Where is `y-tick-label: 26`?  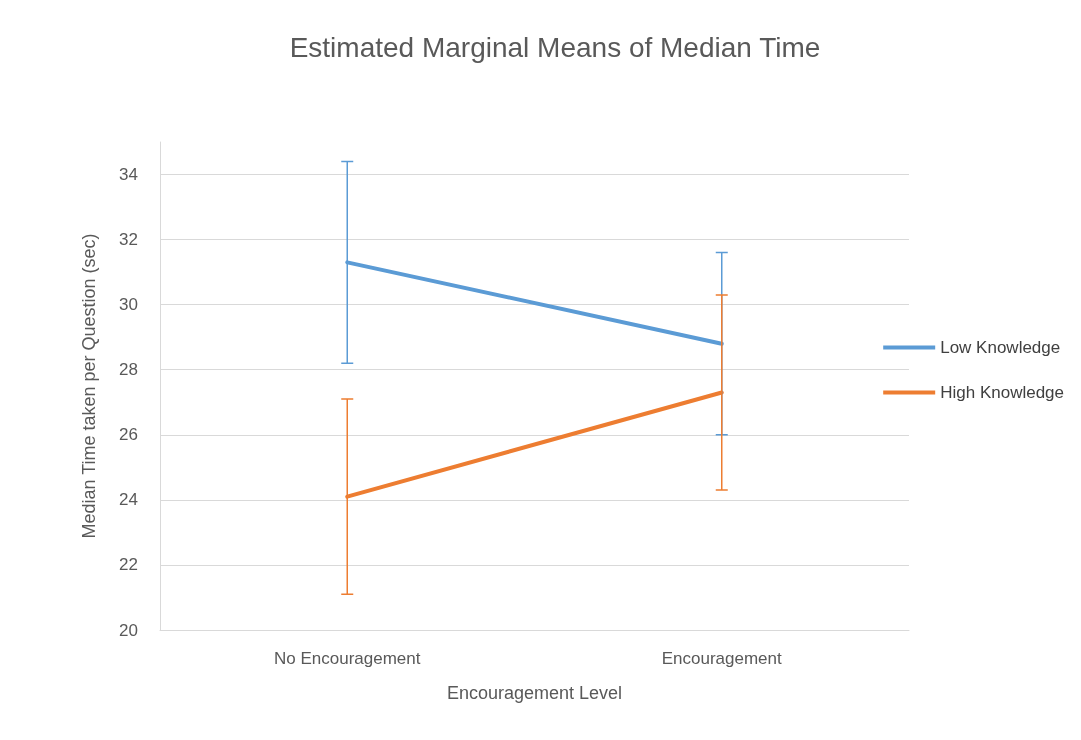
y-tick-label: 26 is located at coordinates (128, 435).